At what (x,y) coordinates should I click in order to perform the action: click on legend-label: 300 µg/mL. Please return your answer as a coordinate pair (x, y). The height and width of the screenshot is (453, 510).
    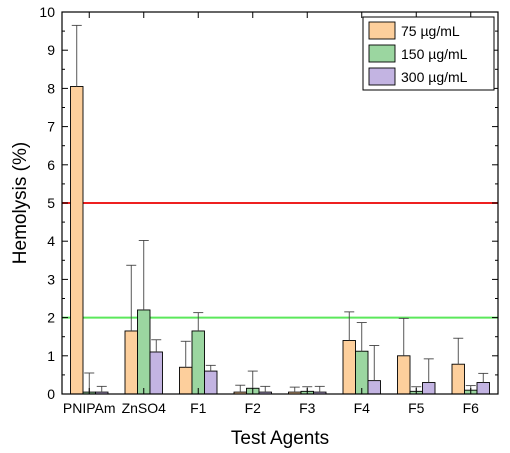
    Looking at the image, I should click on (434, 77).